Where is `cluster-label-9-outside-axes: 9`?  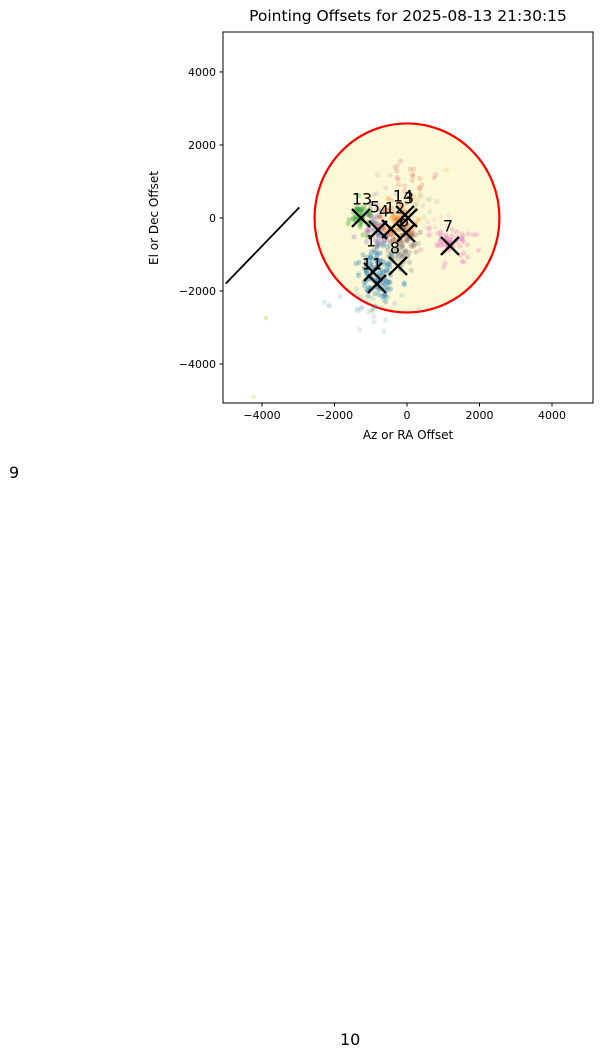 cluster-label-9-outside-axes: 9 is located at coordinates (14, 472).